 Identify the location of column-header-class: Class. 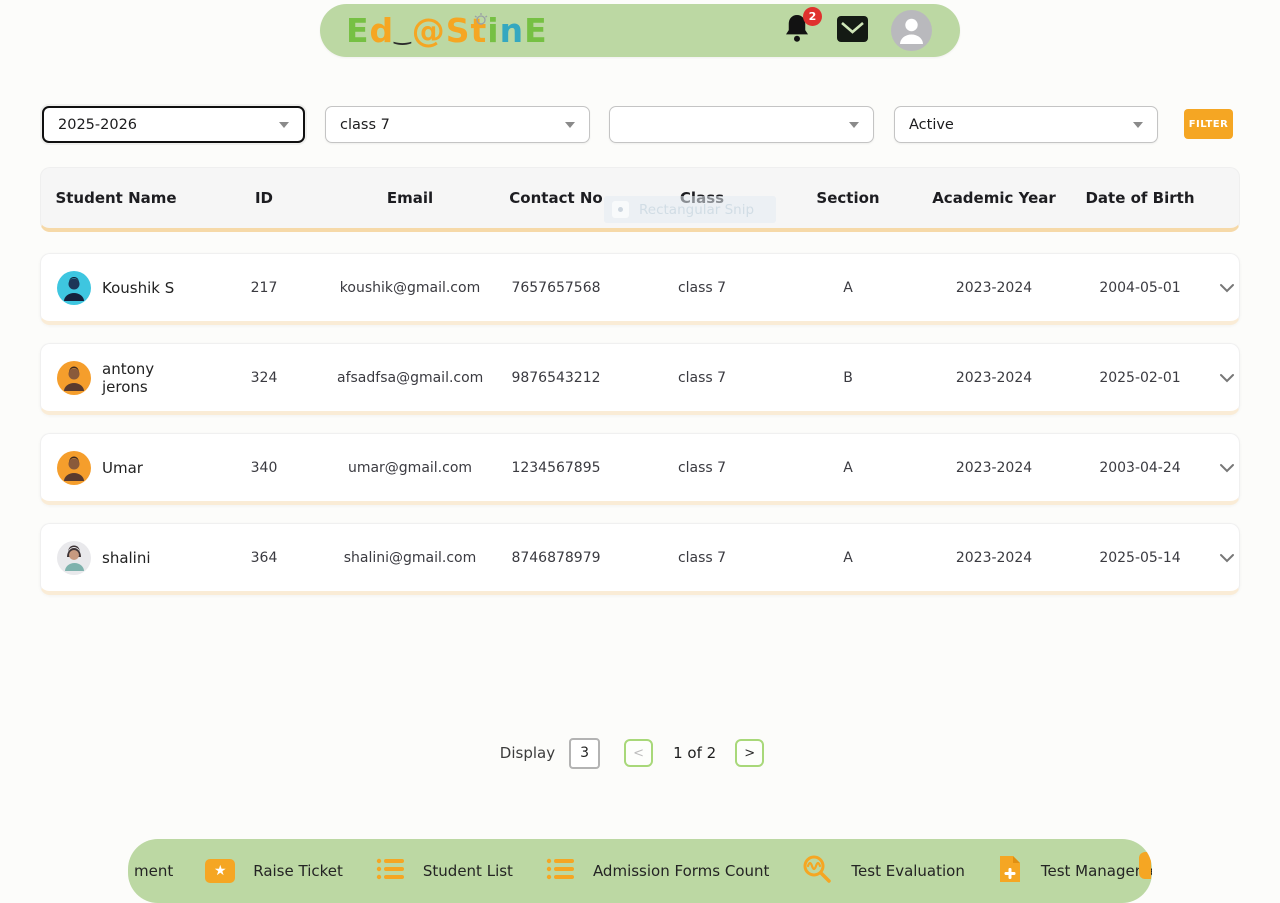
(702, 198).